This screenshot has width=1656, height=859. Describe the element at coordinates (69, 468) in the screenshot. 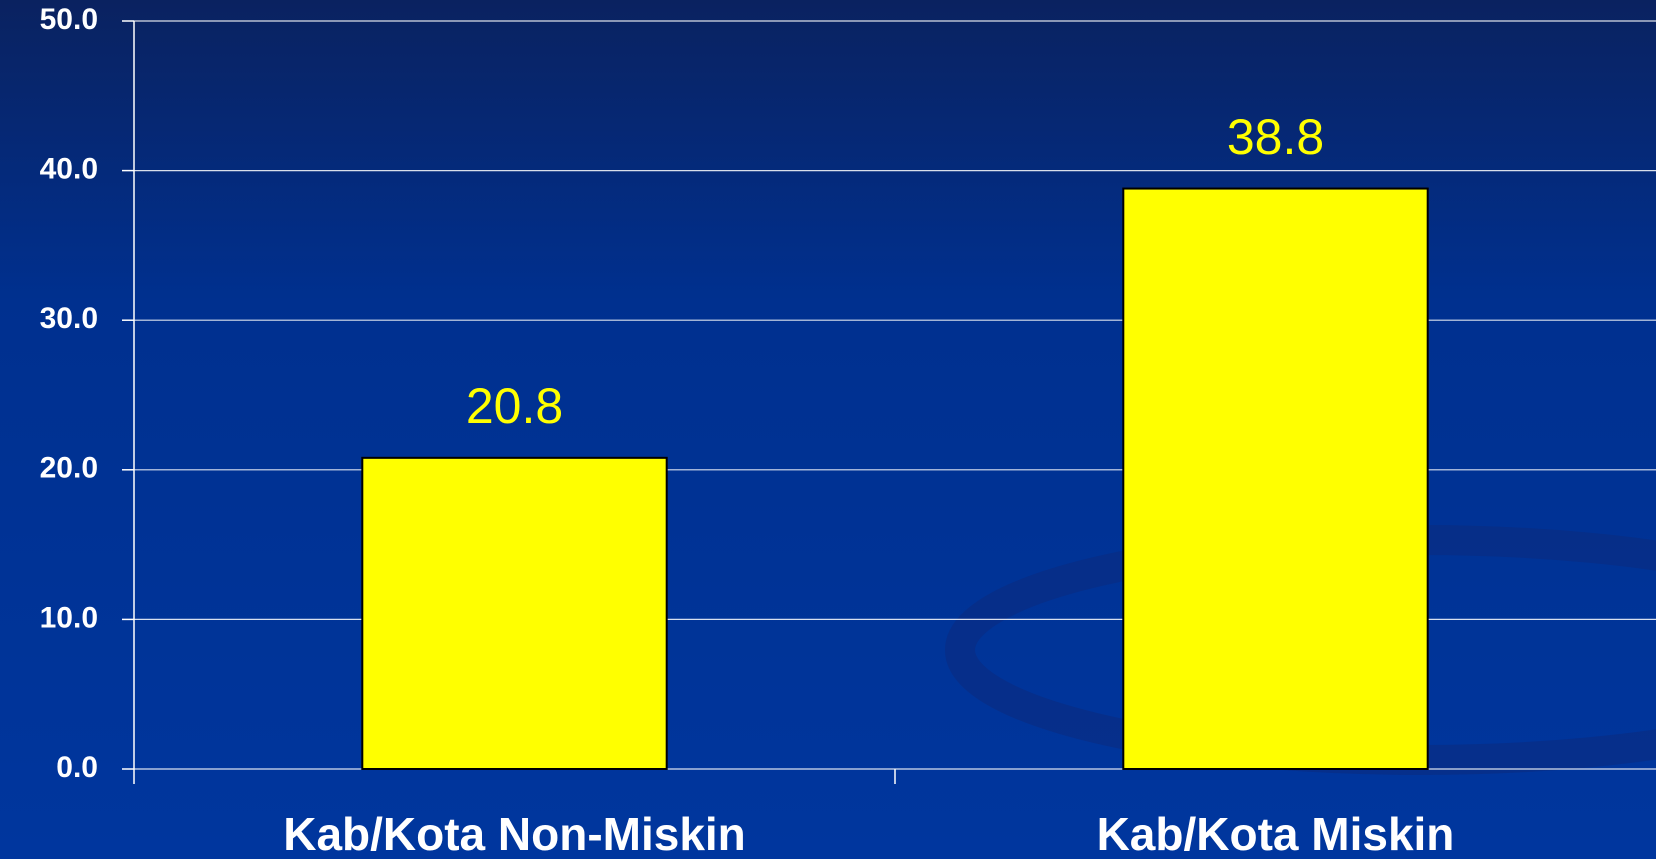

I see `y-tick-label: 20.0` at that location.